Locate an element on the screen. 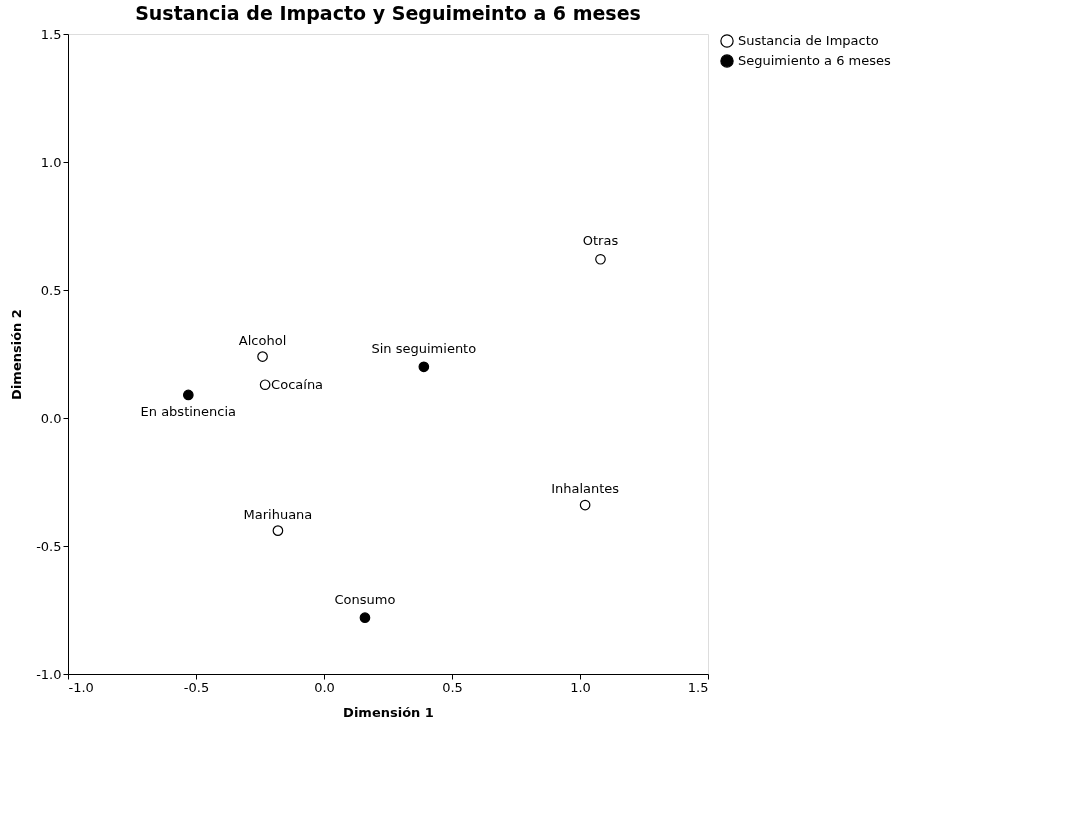 The image size is (1072, 827). y-tick-label: 0.0 is located at coordinates (51, 418).